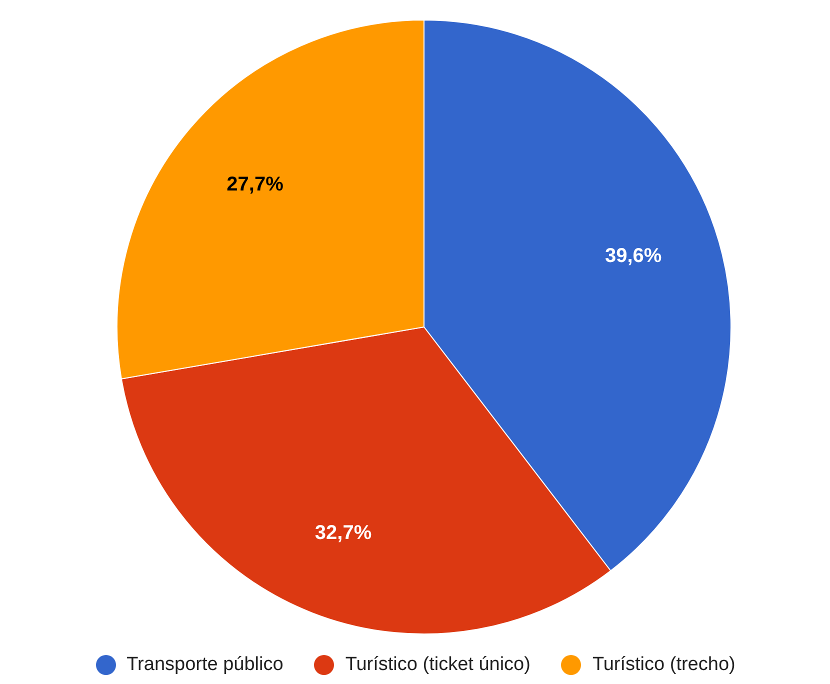  What do you see at coordinates (633, 256) in the screenshot?
I see `data-label: 39,6%` at bounding box center [633, 256].